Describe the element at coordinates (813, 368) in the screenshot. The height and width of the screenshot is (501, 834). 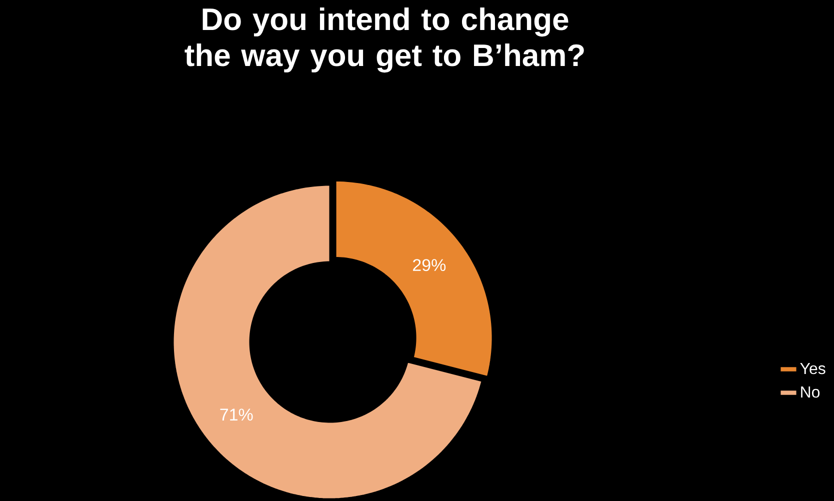
I see `legend-label: Yes` at that location.